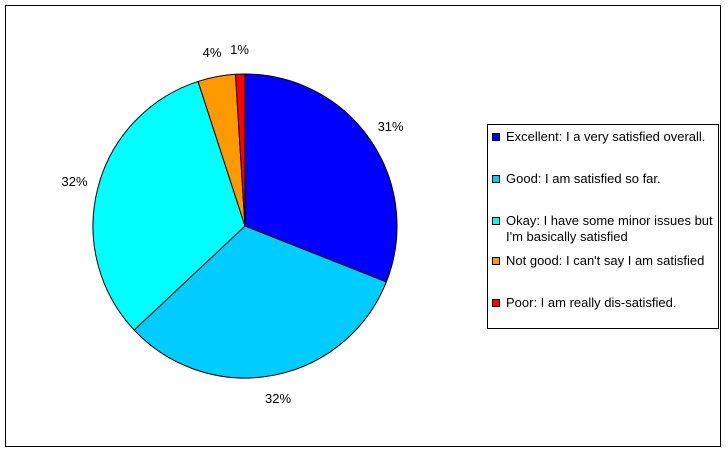  Describe the element at coordinates (321, 178) in the screenshot. I see `pie-slice-excellent` at that location.